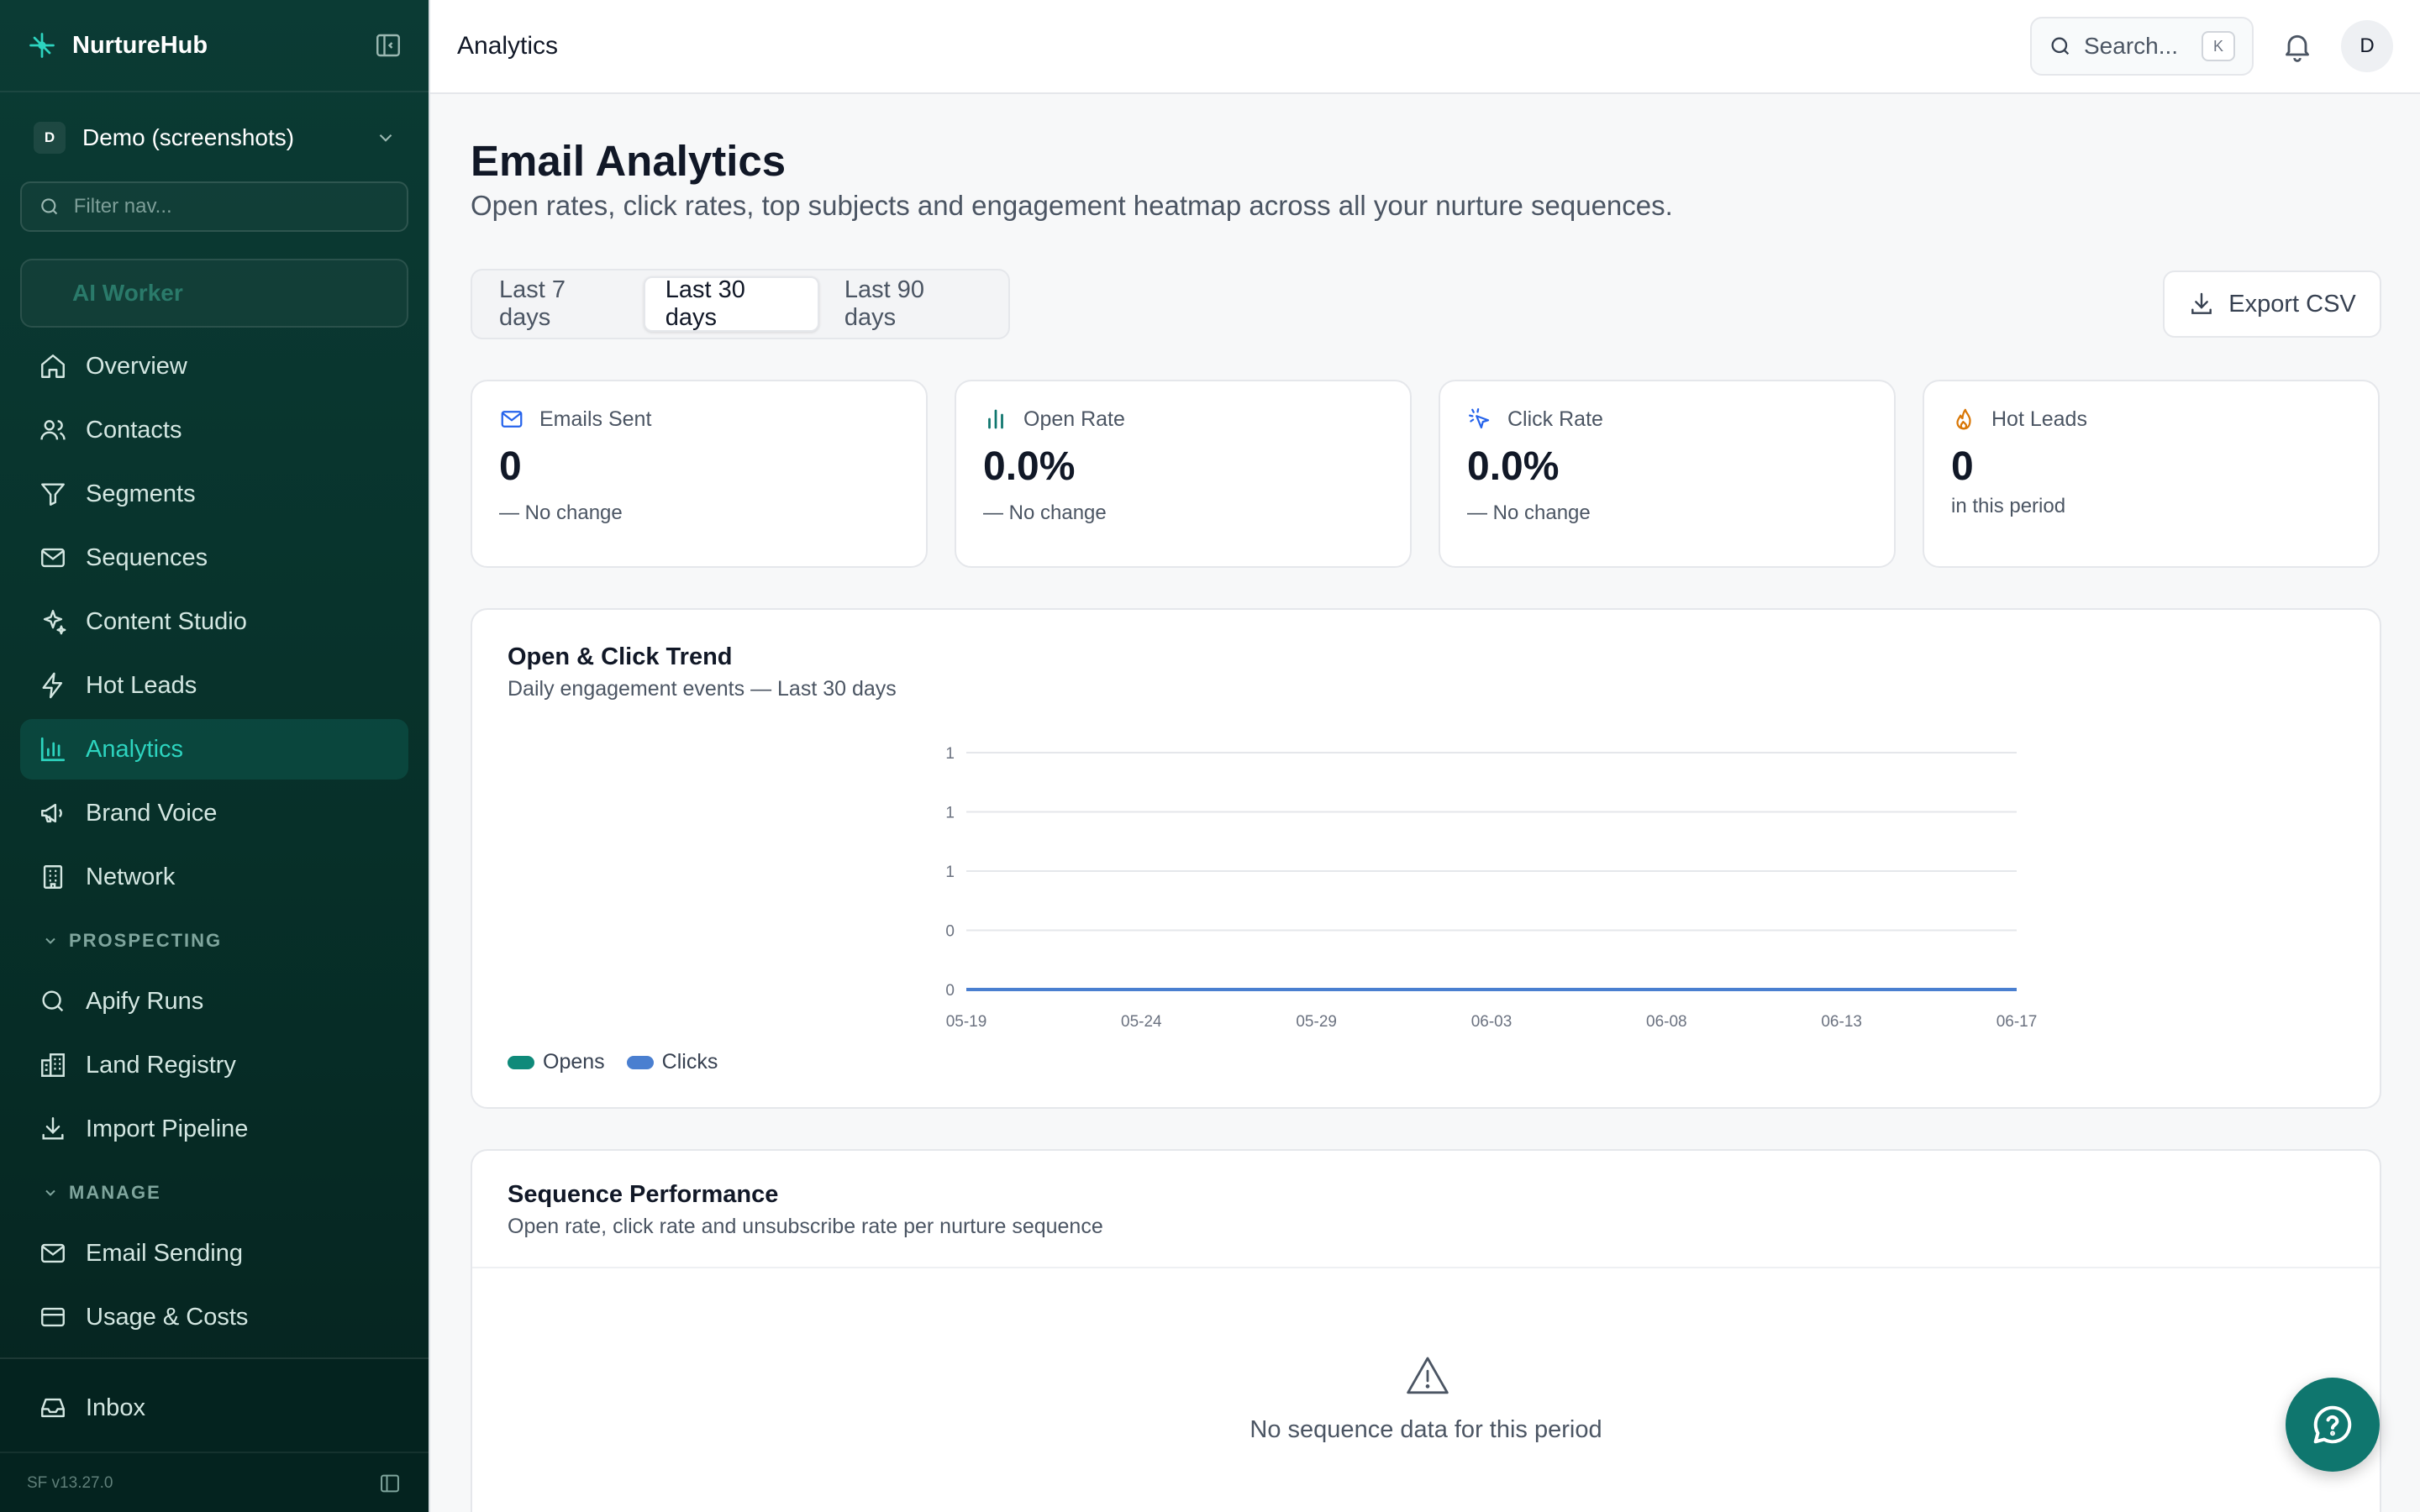 The height and width of the screenshot is (1512, 2420). Describe the element at coordinates (146, 940) in the screenshot. I see `section-title: PROSPECTING` at that location.